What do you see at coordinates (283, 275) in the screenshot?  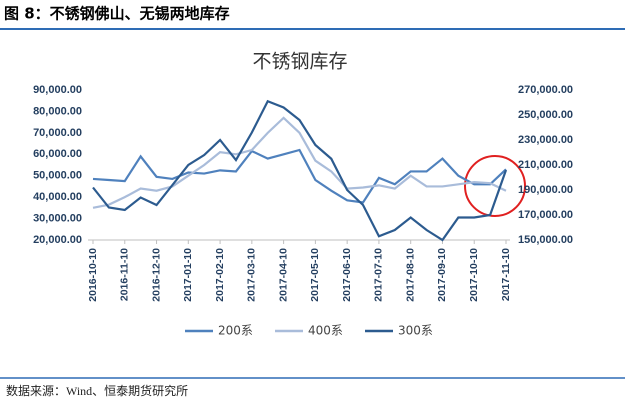 I see `x-tick-label: 2017-04-10` at bounding box center [283, 275].